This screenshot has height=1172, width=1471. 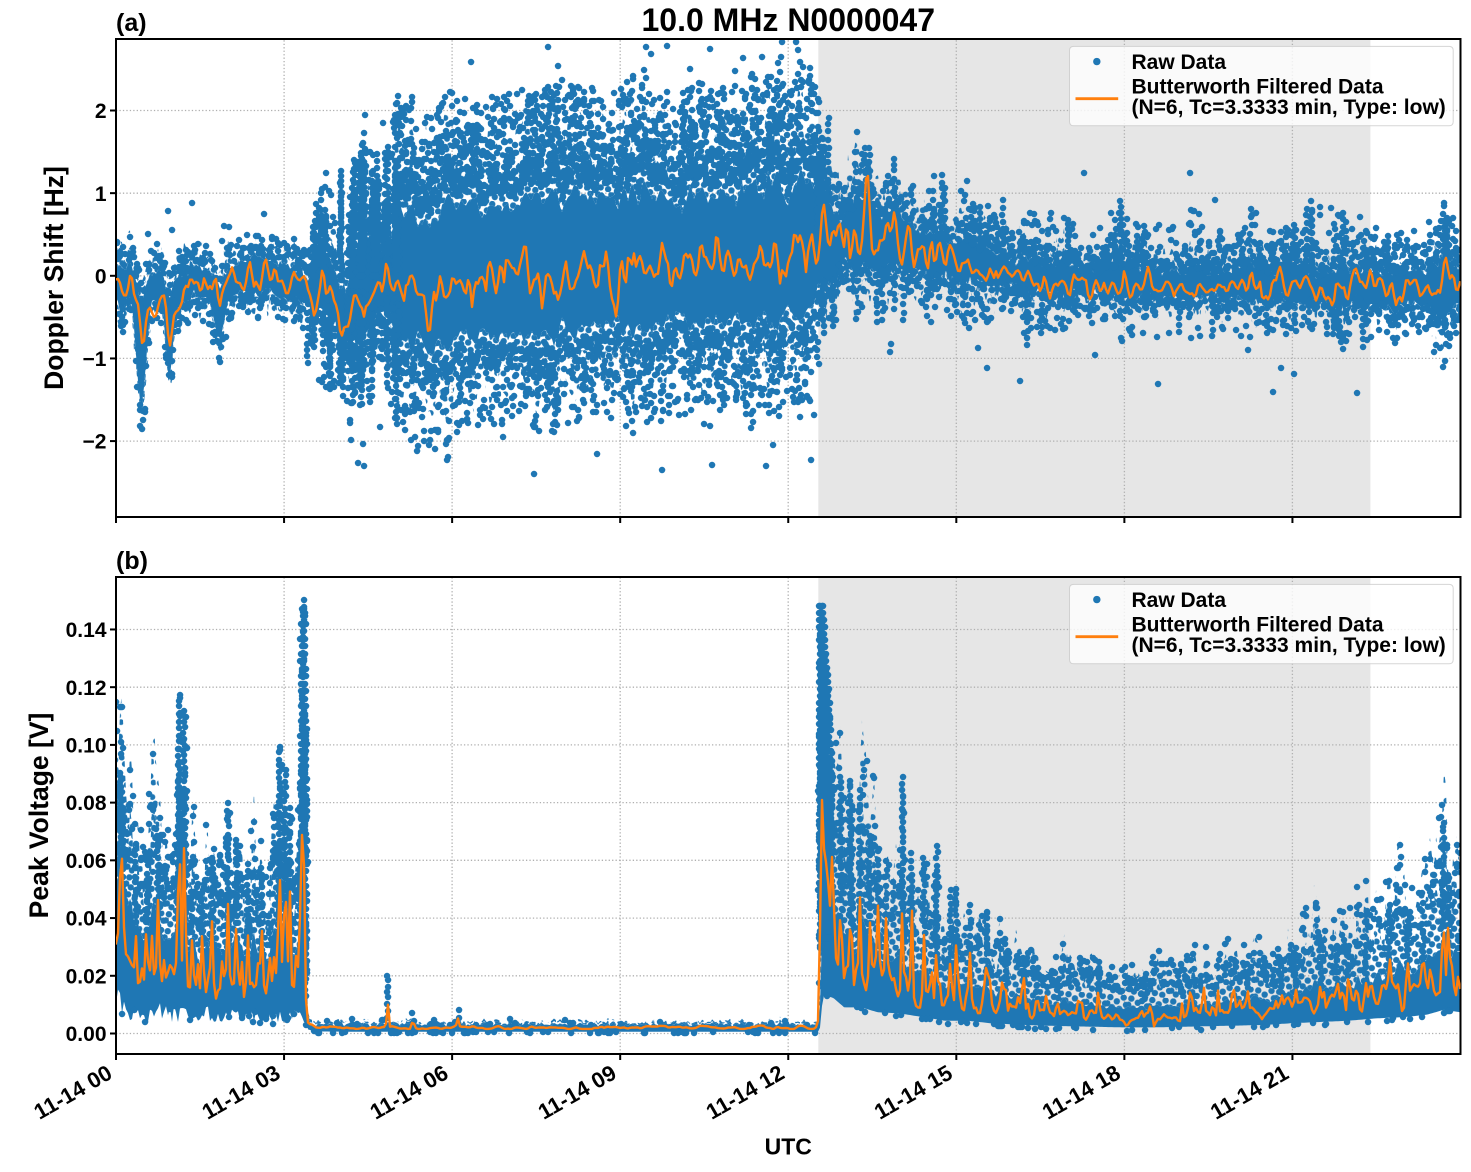 I want to click on svg-text: 0, so click(x=101, y=276).